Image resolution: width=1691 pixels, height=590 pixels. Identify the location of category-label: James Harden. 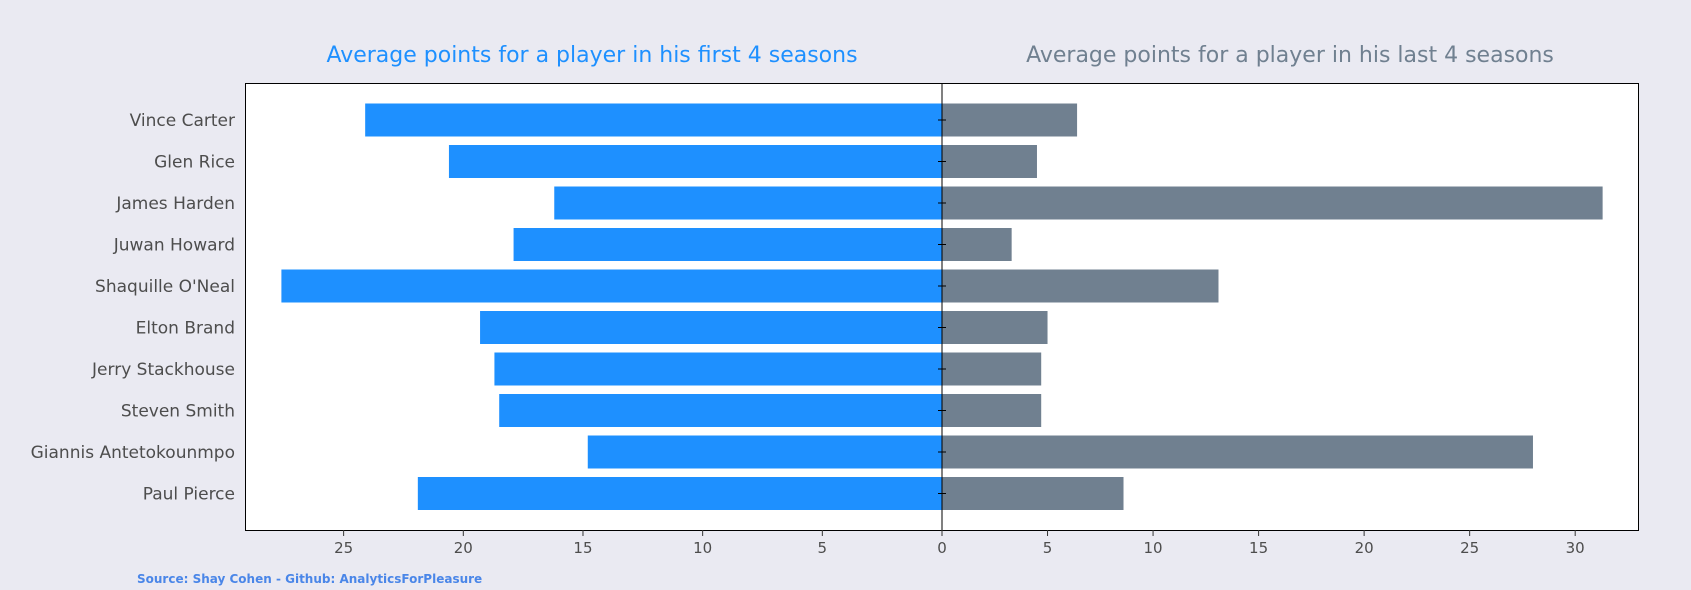
(175, 204).